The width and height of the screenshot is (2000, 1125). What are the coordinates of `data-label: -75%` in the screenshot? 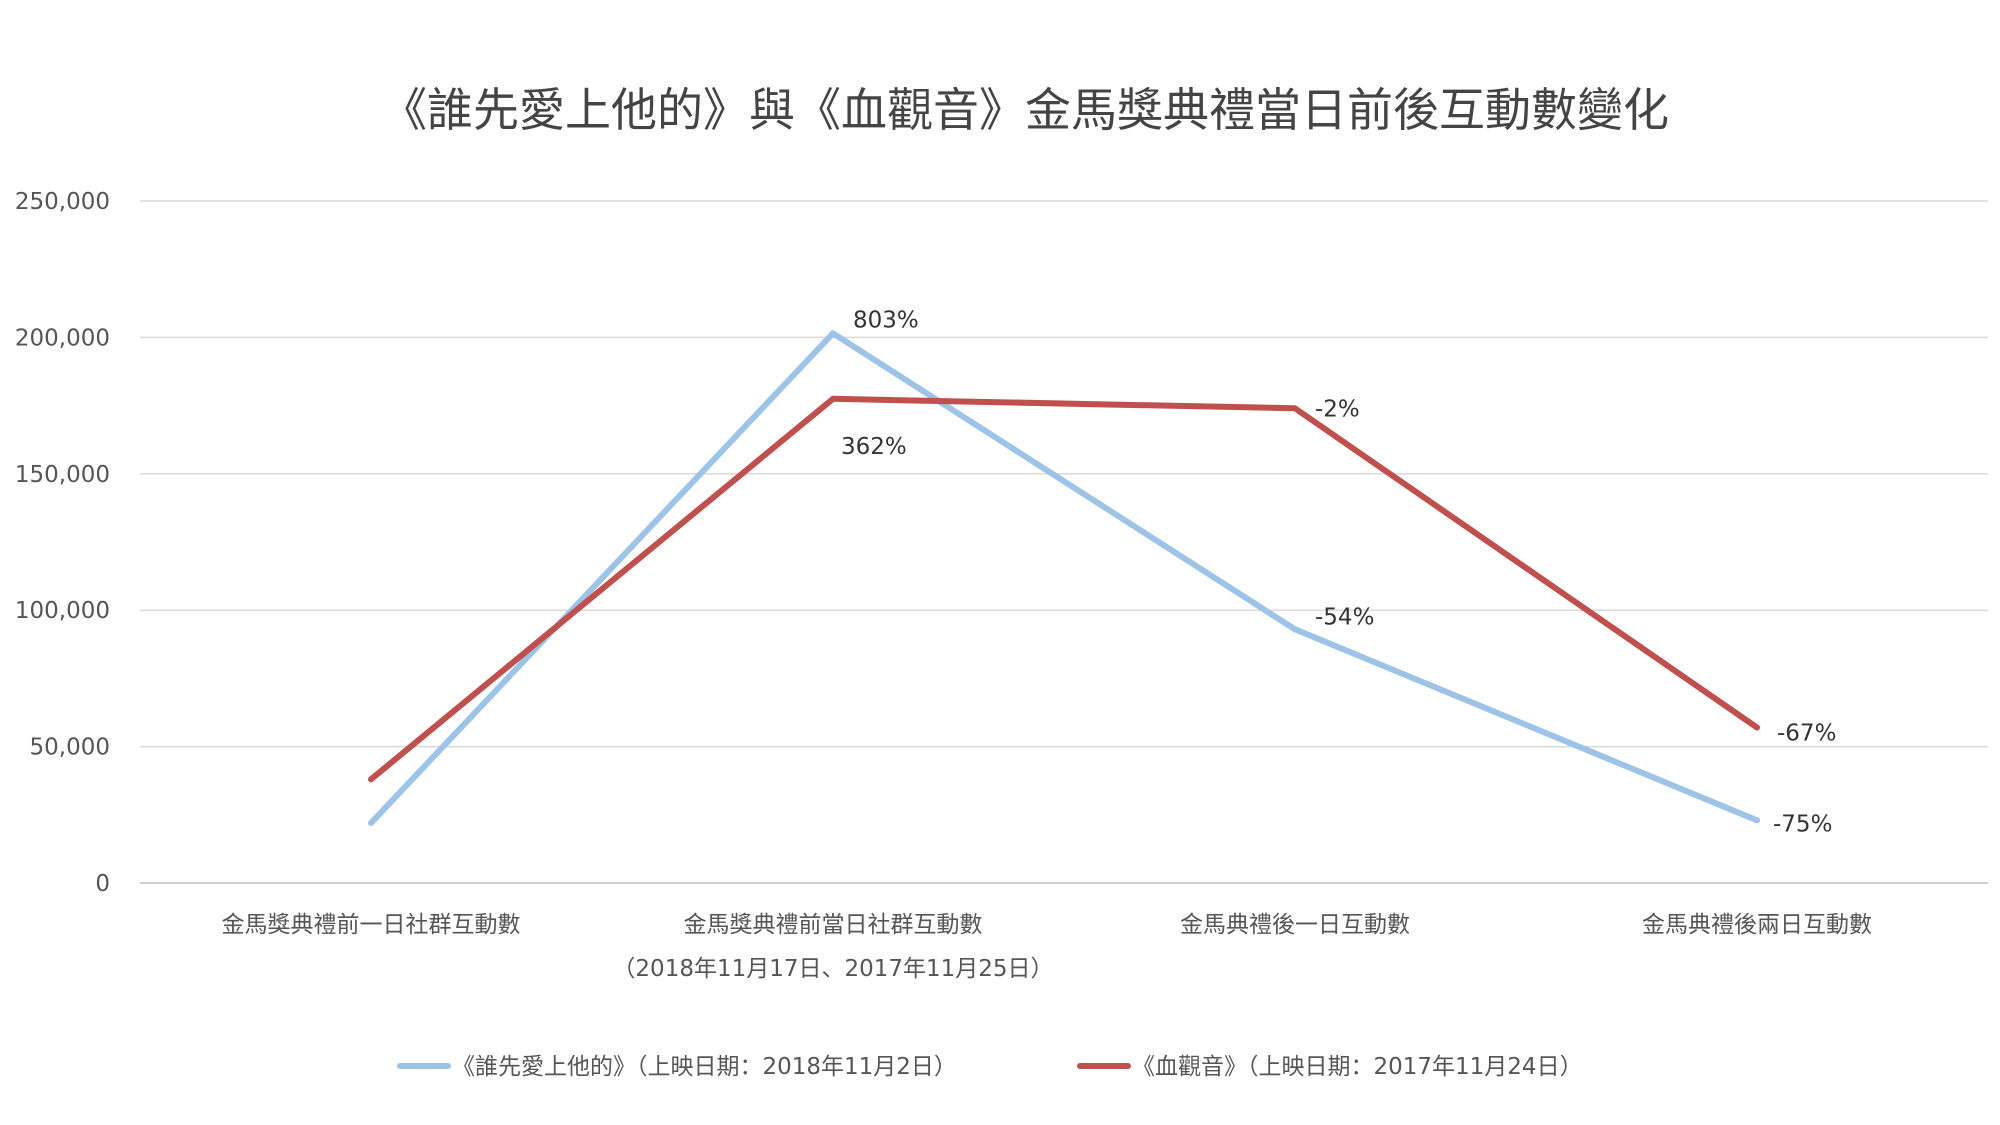 It's located at (1802, 824).